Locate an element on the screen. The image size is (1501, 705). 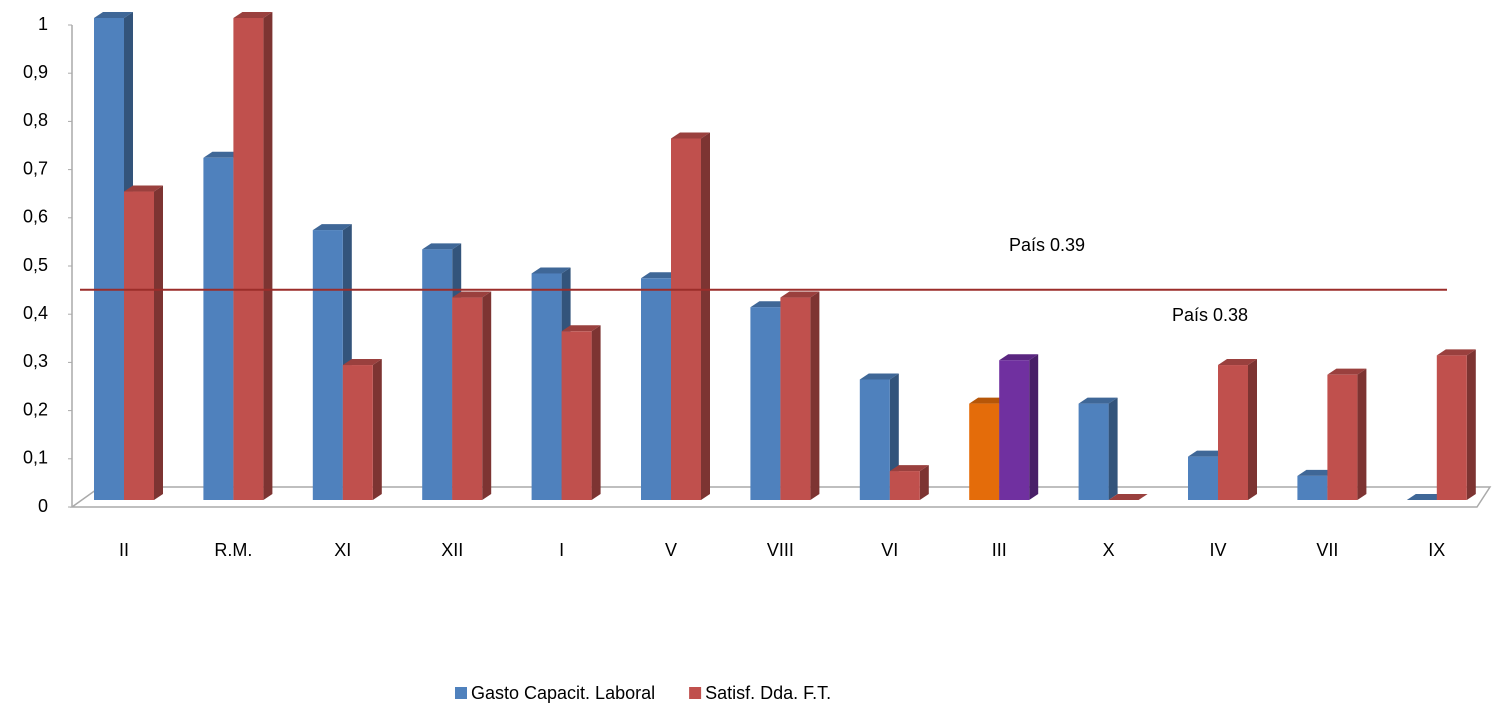
y-tick-label: 0,9 is located at coordinates (35, 72).